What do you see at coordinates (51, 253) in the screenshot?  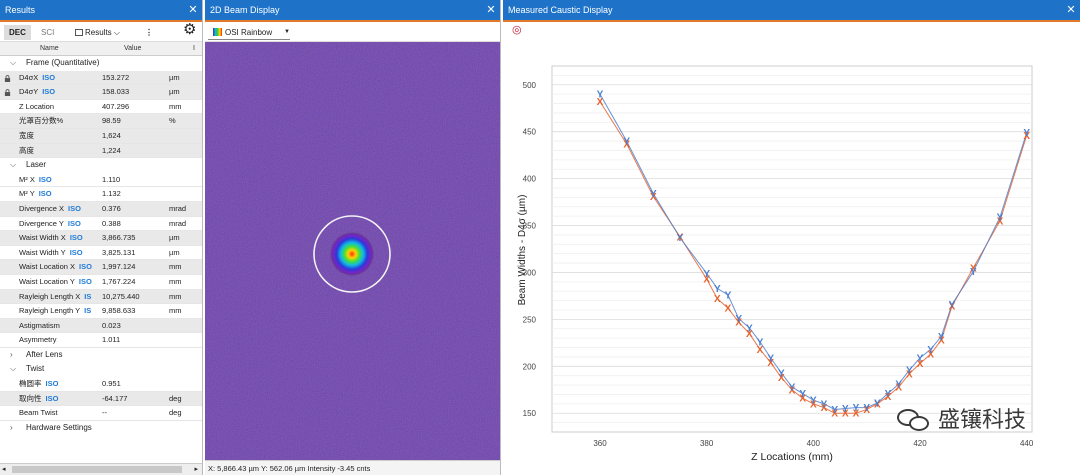 I see `row-name: Waist Width Y ISO` at bounding box center [51, 253].